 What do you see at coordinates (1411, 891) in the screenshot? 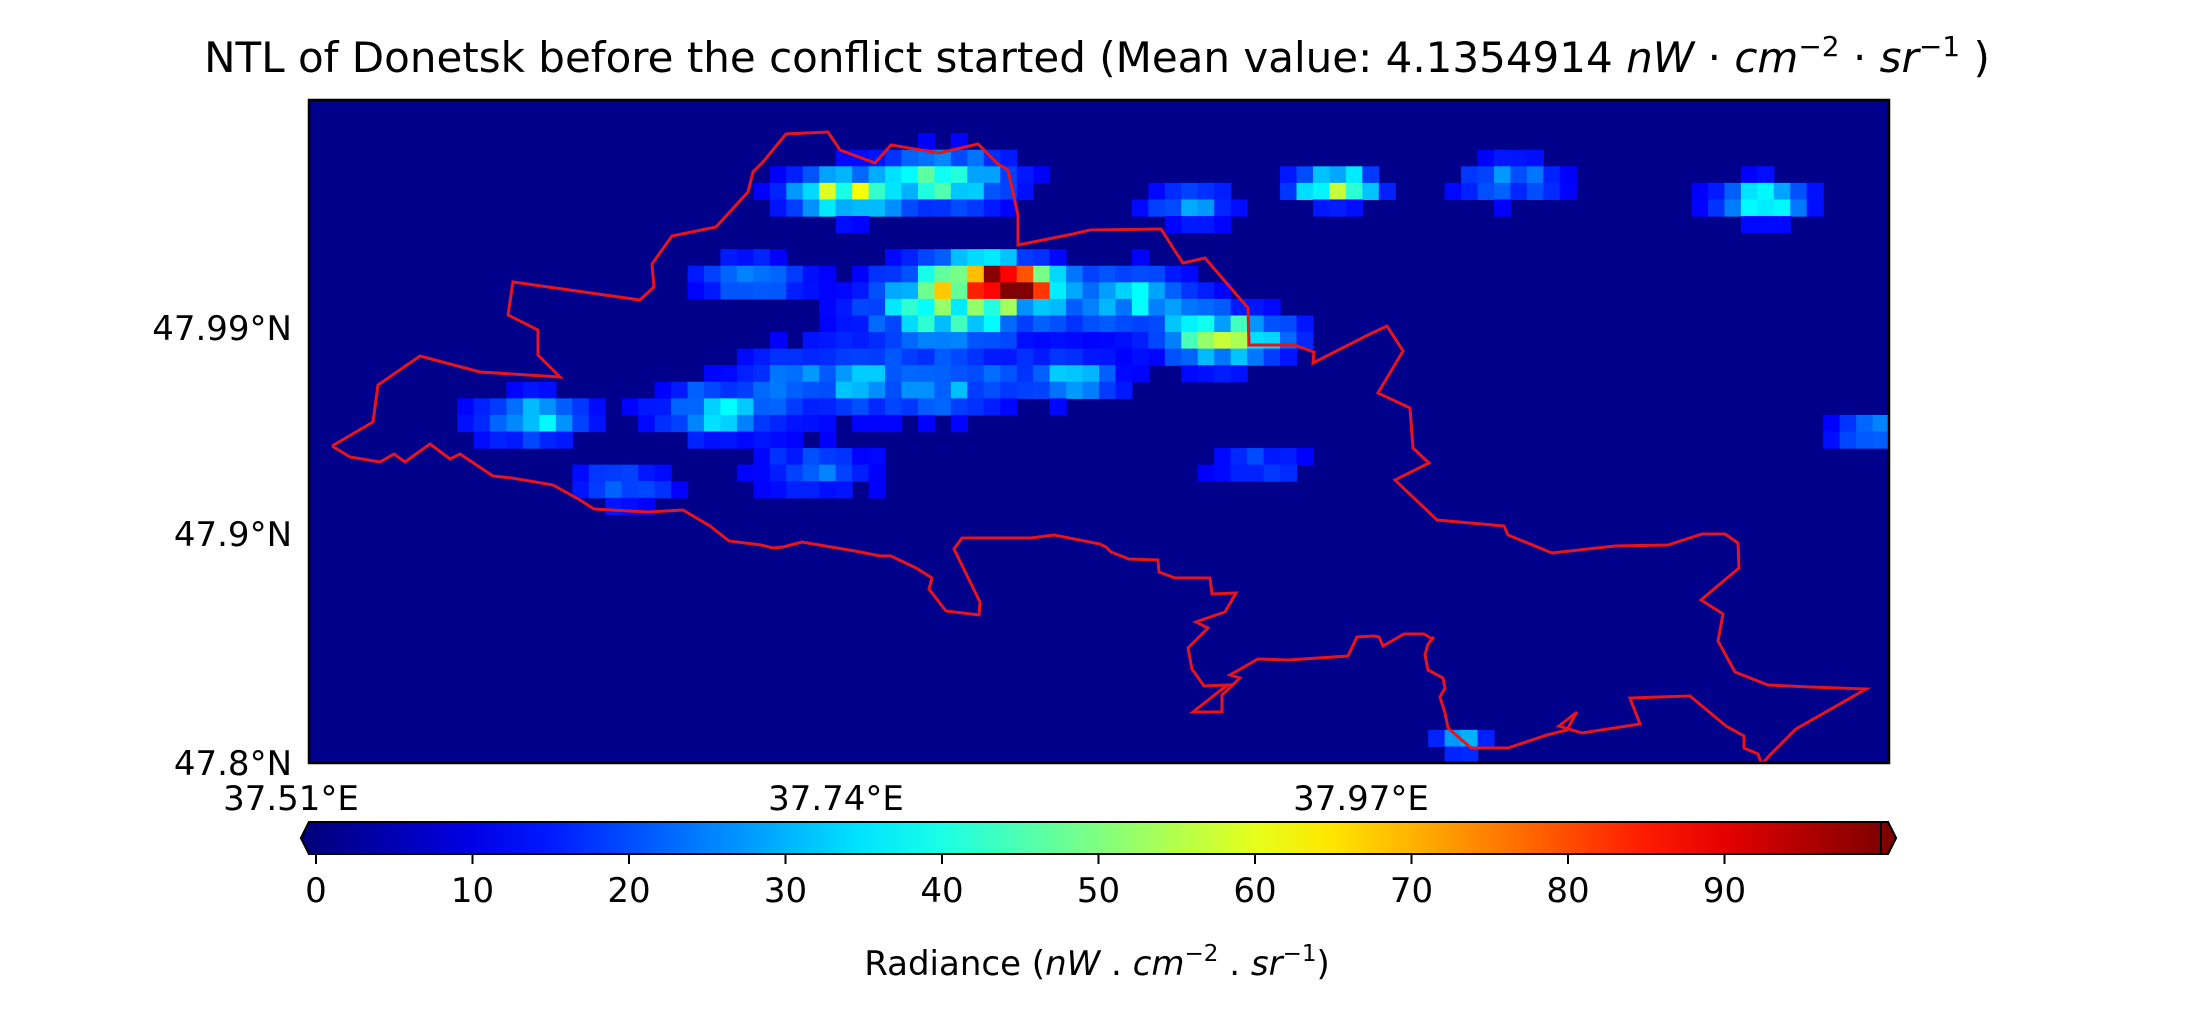
I see `colorbar-tick-label-7: 70` at bounding box center [1411, 891].